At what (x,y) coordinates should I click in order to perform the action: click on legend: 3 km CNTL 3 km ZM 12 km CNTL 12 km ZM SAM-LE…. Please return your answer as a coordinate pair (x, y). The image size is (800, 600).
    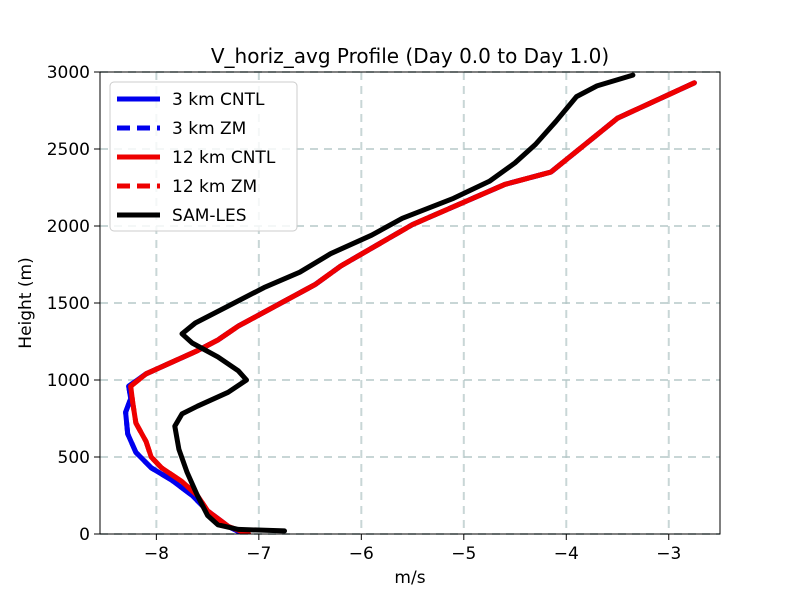
    Looking at the image, I should click on (203, 156).